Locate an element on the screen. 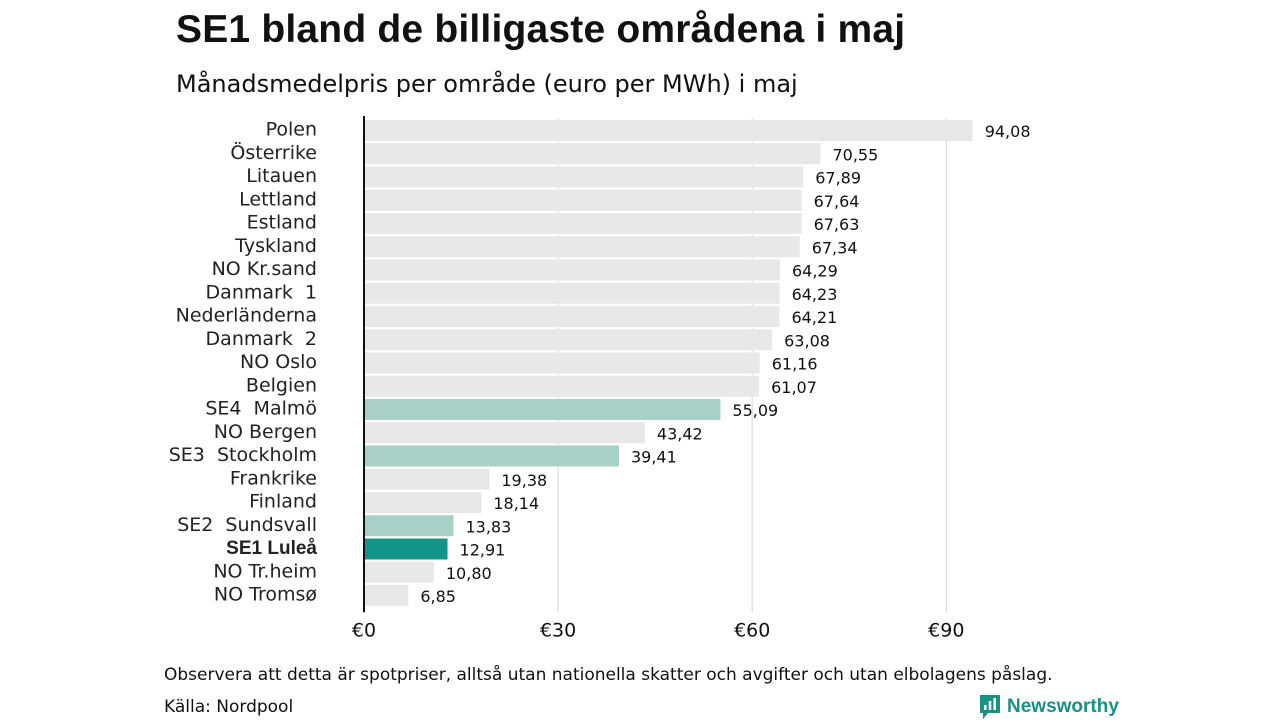  value-label-11: 61,07 is located at coordinates (794, 387).